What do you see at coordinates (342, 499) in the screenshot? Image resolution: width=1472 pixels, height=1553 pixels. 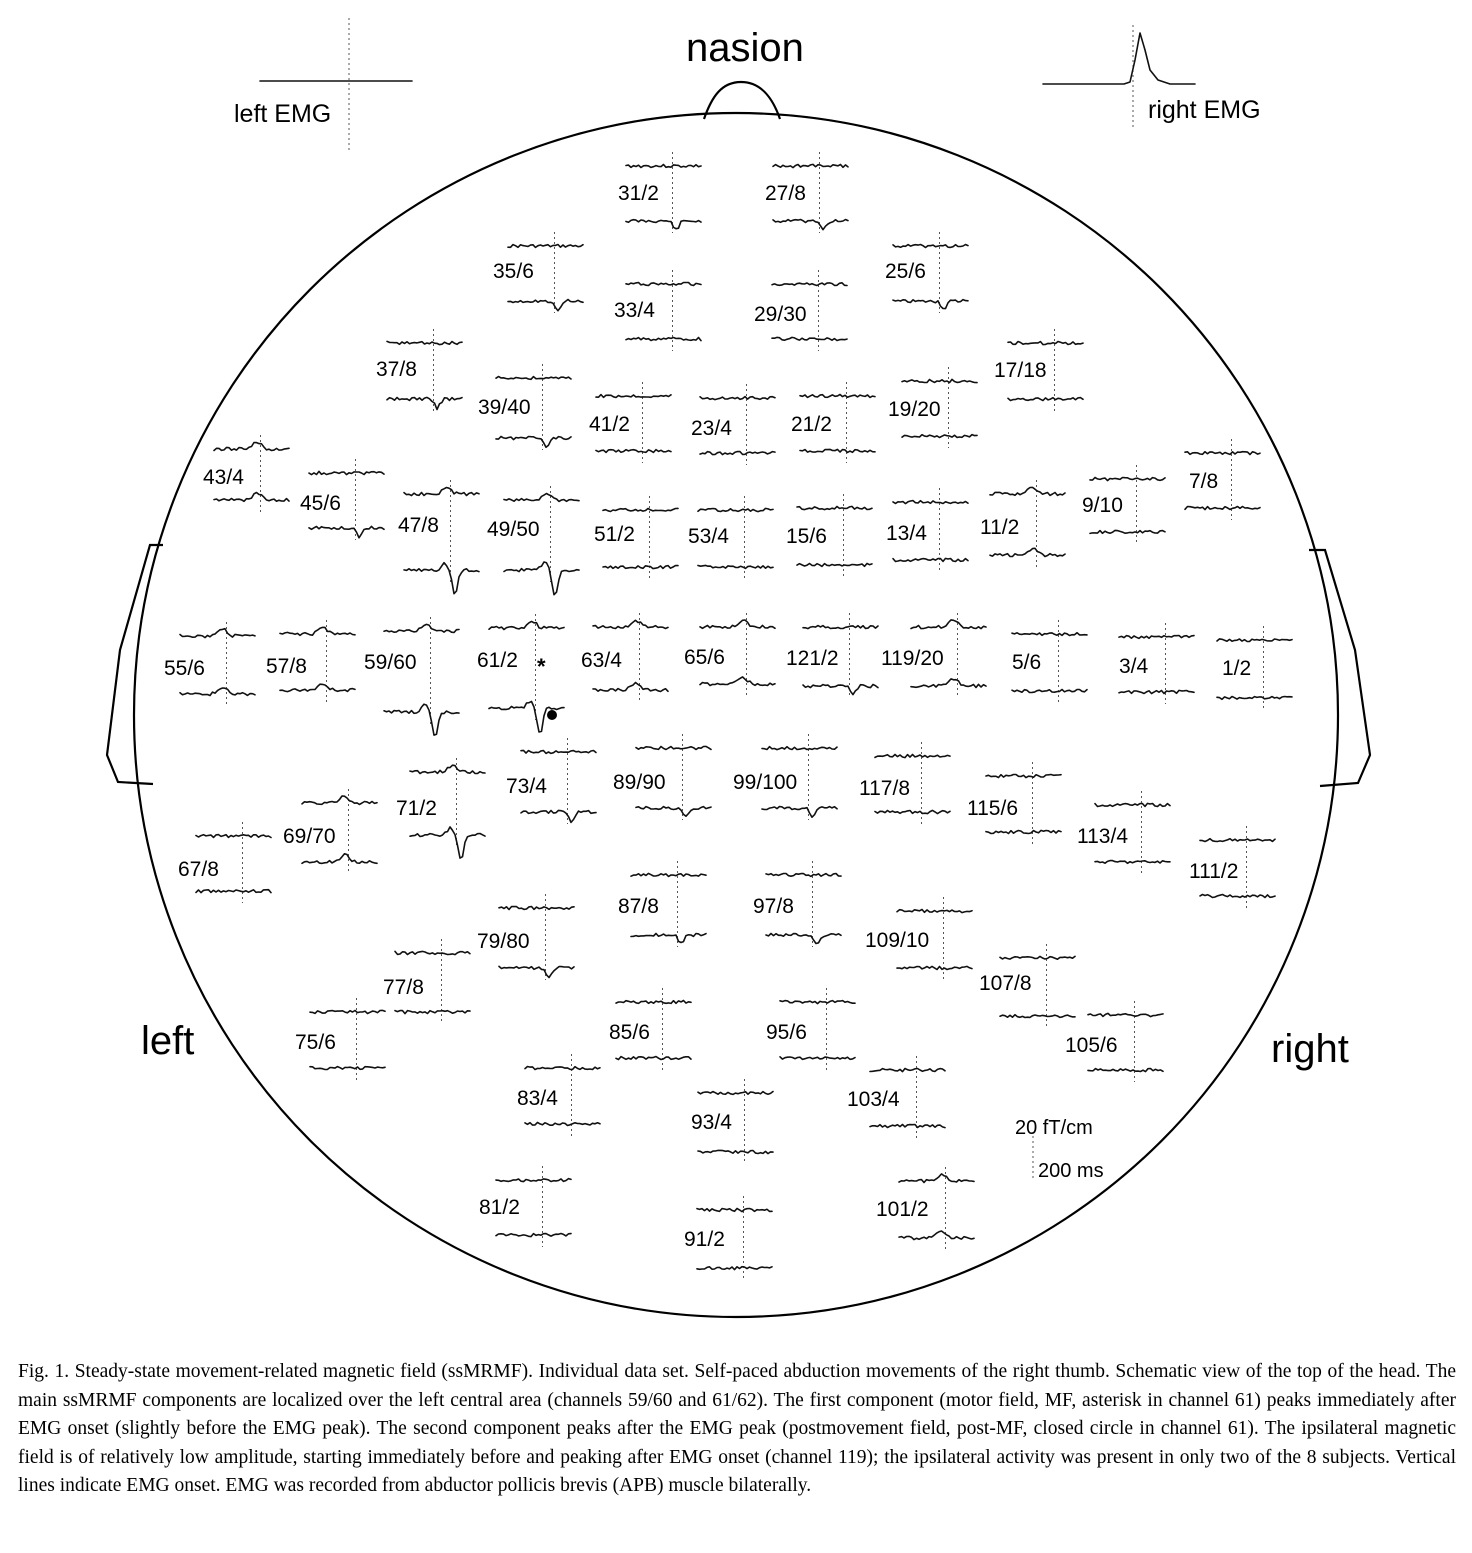 I see `channel-45-6: 45/6` at bounding box center [342, 499].